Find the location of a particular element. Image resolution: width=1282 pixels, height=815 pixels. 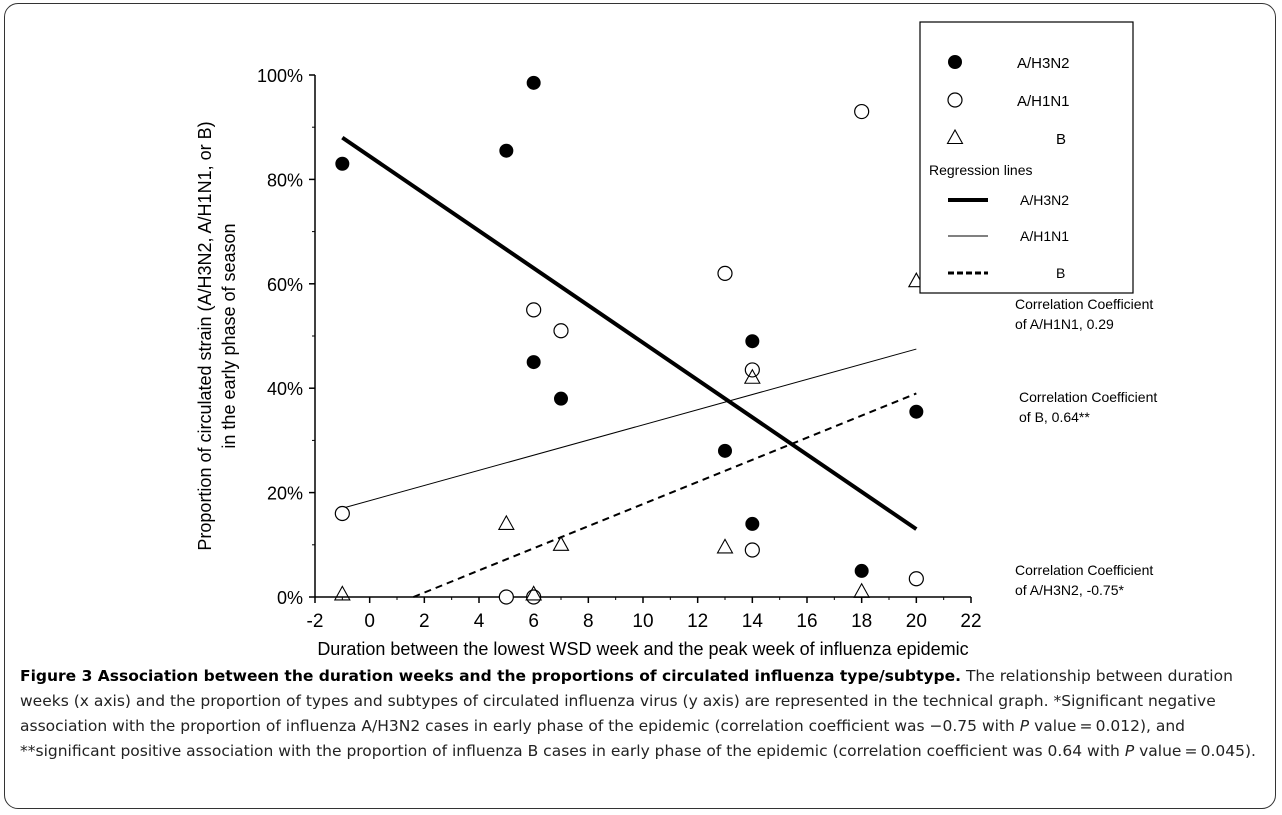

x-tick-label: -2 is located at coordinates (315, 621).